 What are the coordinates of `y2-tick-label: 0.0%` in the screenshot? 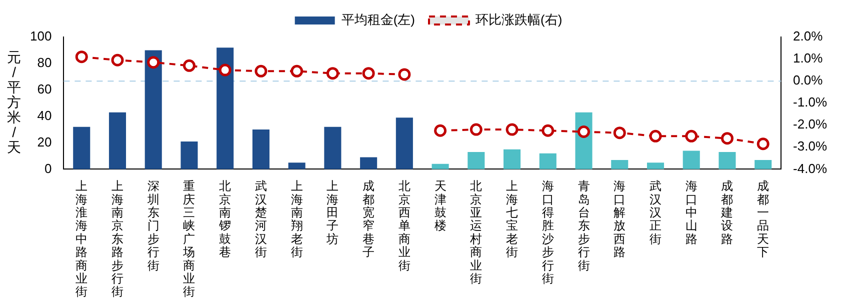 It's located at (808, 80).